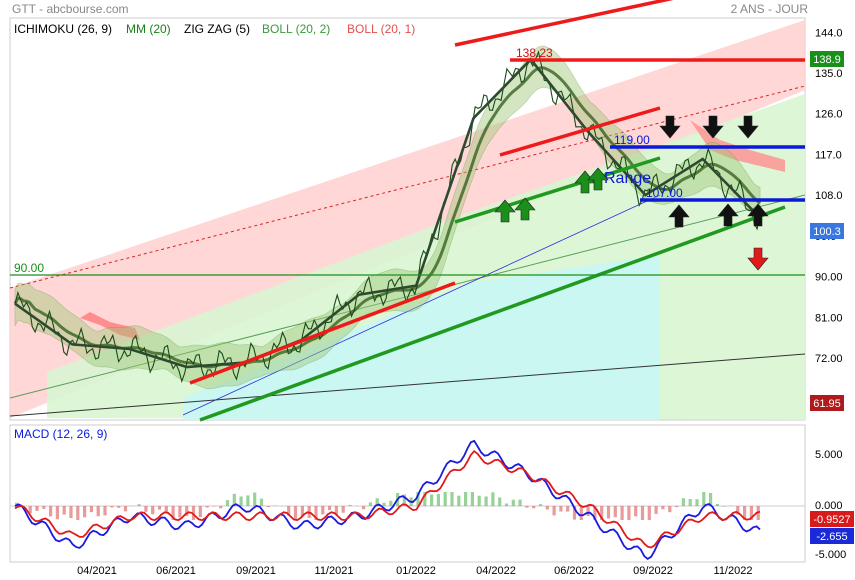 The image size is (855, 580). What do you see at coordinates (70, 9) in the screenshot?
I see `site-title: GTT - abcbourse.com` at bounding box center [70, 9].